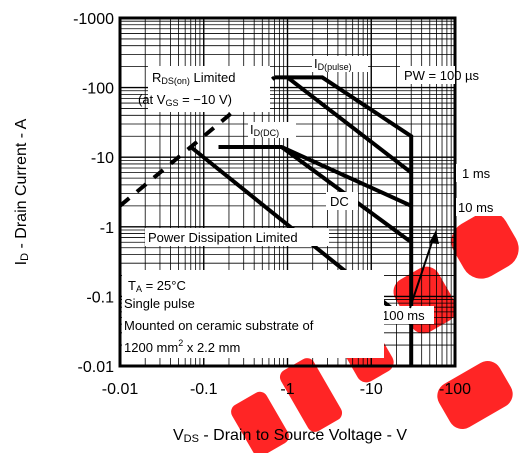 The image size is (525, 453). I want to click on y-tick-labels: -1000 -100 -10 -1 -0.1 -0.01, so click(93, 193).